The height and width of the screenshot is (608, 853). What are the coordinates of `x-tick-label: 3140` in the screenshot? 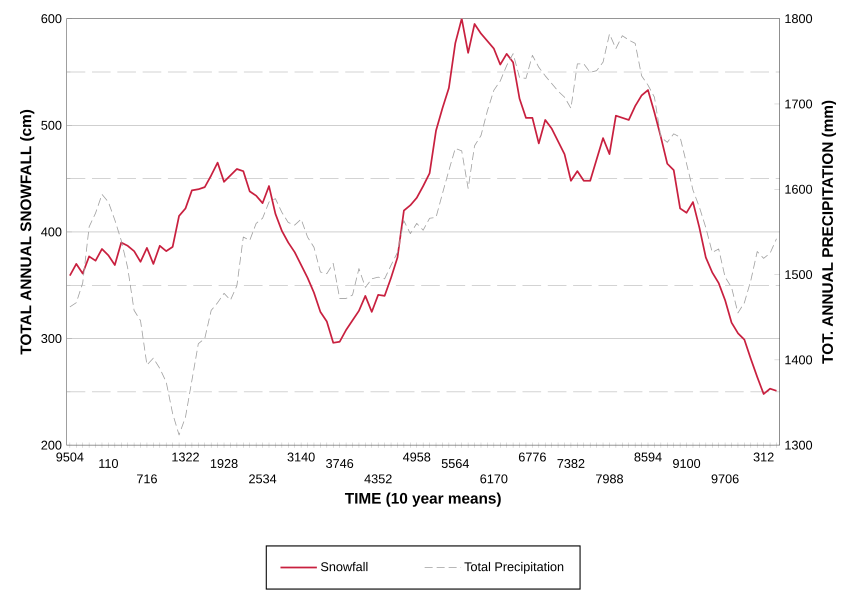 It's located at (301, 457).